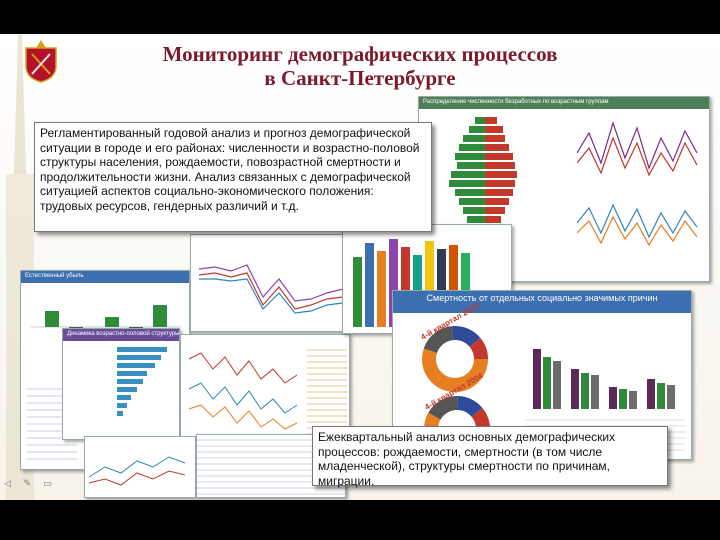 The image size is (720, 540). What do you see at coordinates (455, 359) in the screenshot?
I see `donut-chart-2003` at bounding box center [455, 359].